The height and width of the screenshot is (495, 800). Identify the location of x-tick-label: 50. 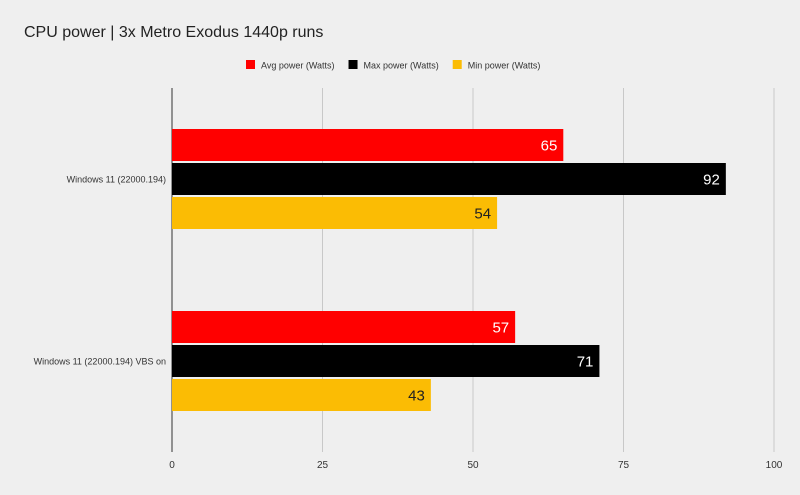
(473, 465).